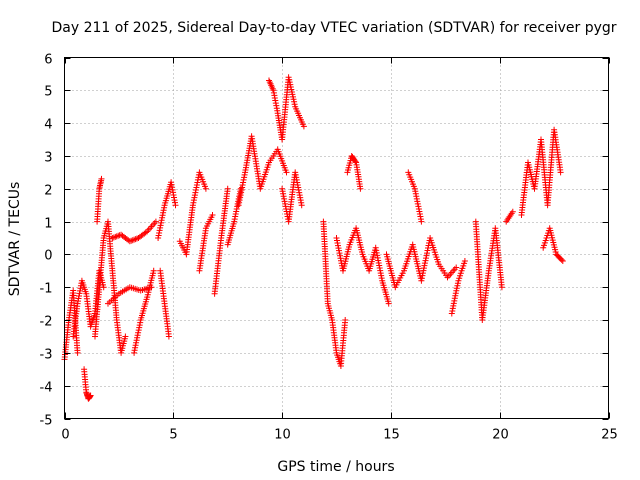 The width and height of the screenshot is (640, 480). Describe the element at coordinates (391, 435) in the screenshot. I see `x-tick-label: 15` at that location.